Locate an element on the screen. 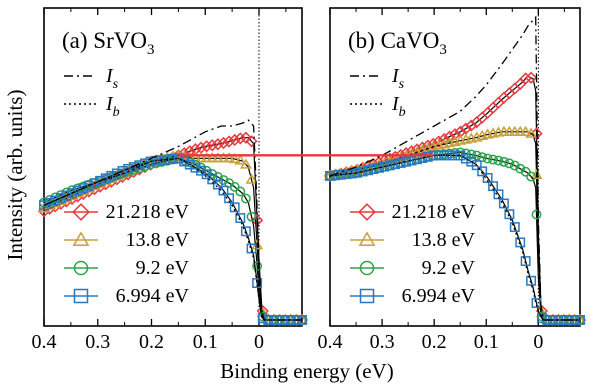 The height and width of the screenshot is (385, 589). x-axis-title: Binding energy (eV) is located at coordinates (306, 371).